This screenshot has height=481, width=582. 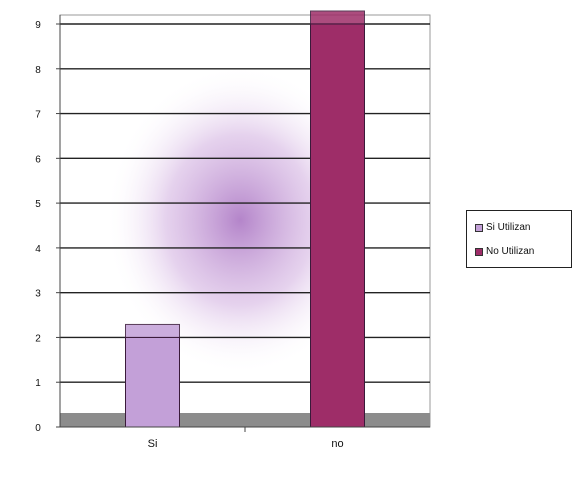 I want to click on bar-no-utilizan, so click(x=337, y=225).